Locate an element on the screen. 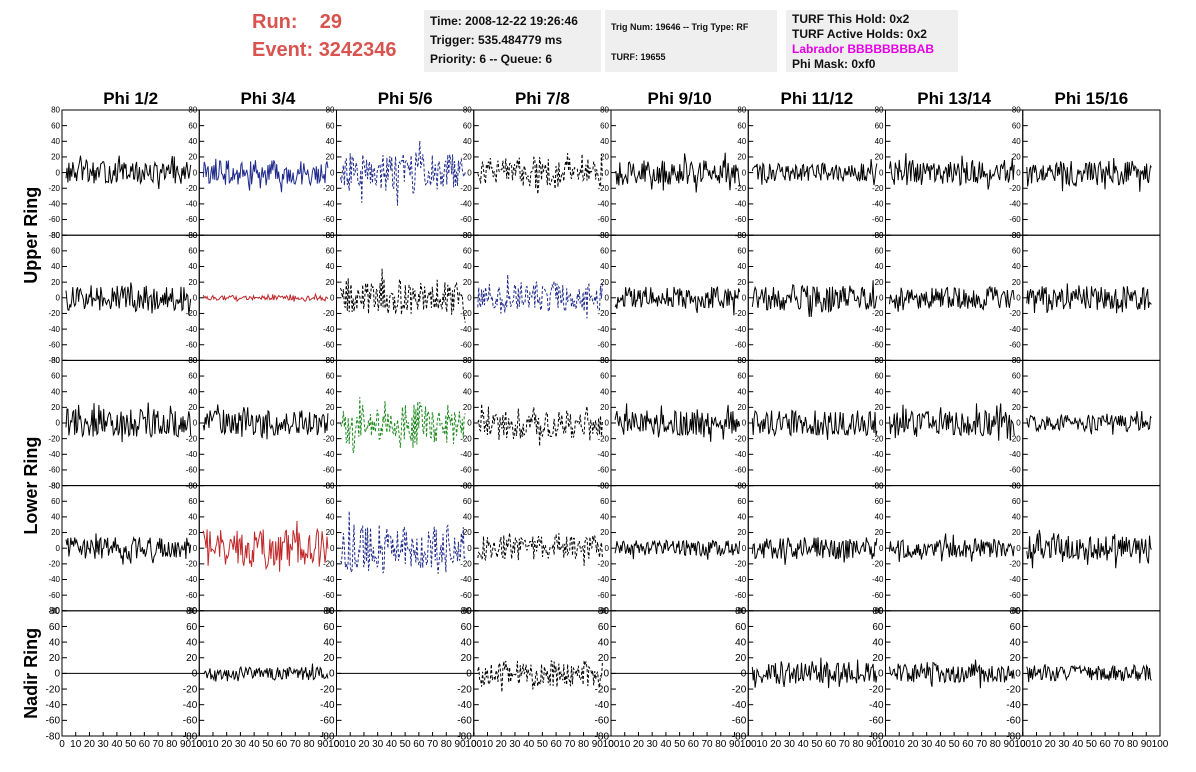  run-label: Run: is located at coordinates (275, 22).